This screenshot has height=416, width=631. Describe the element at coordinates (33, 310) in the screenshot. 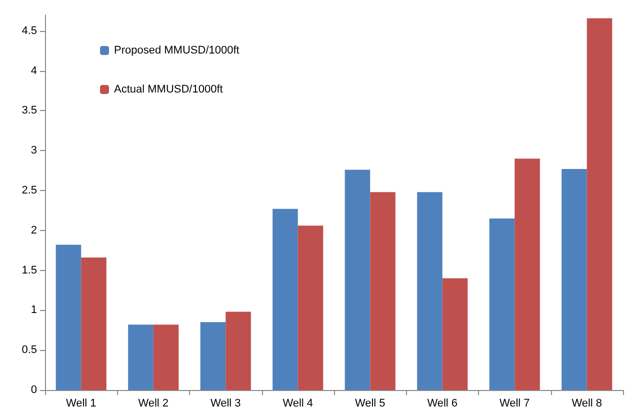

I see `y-tick-label: 1` at that location.